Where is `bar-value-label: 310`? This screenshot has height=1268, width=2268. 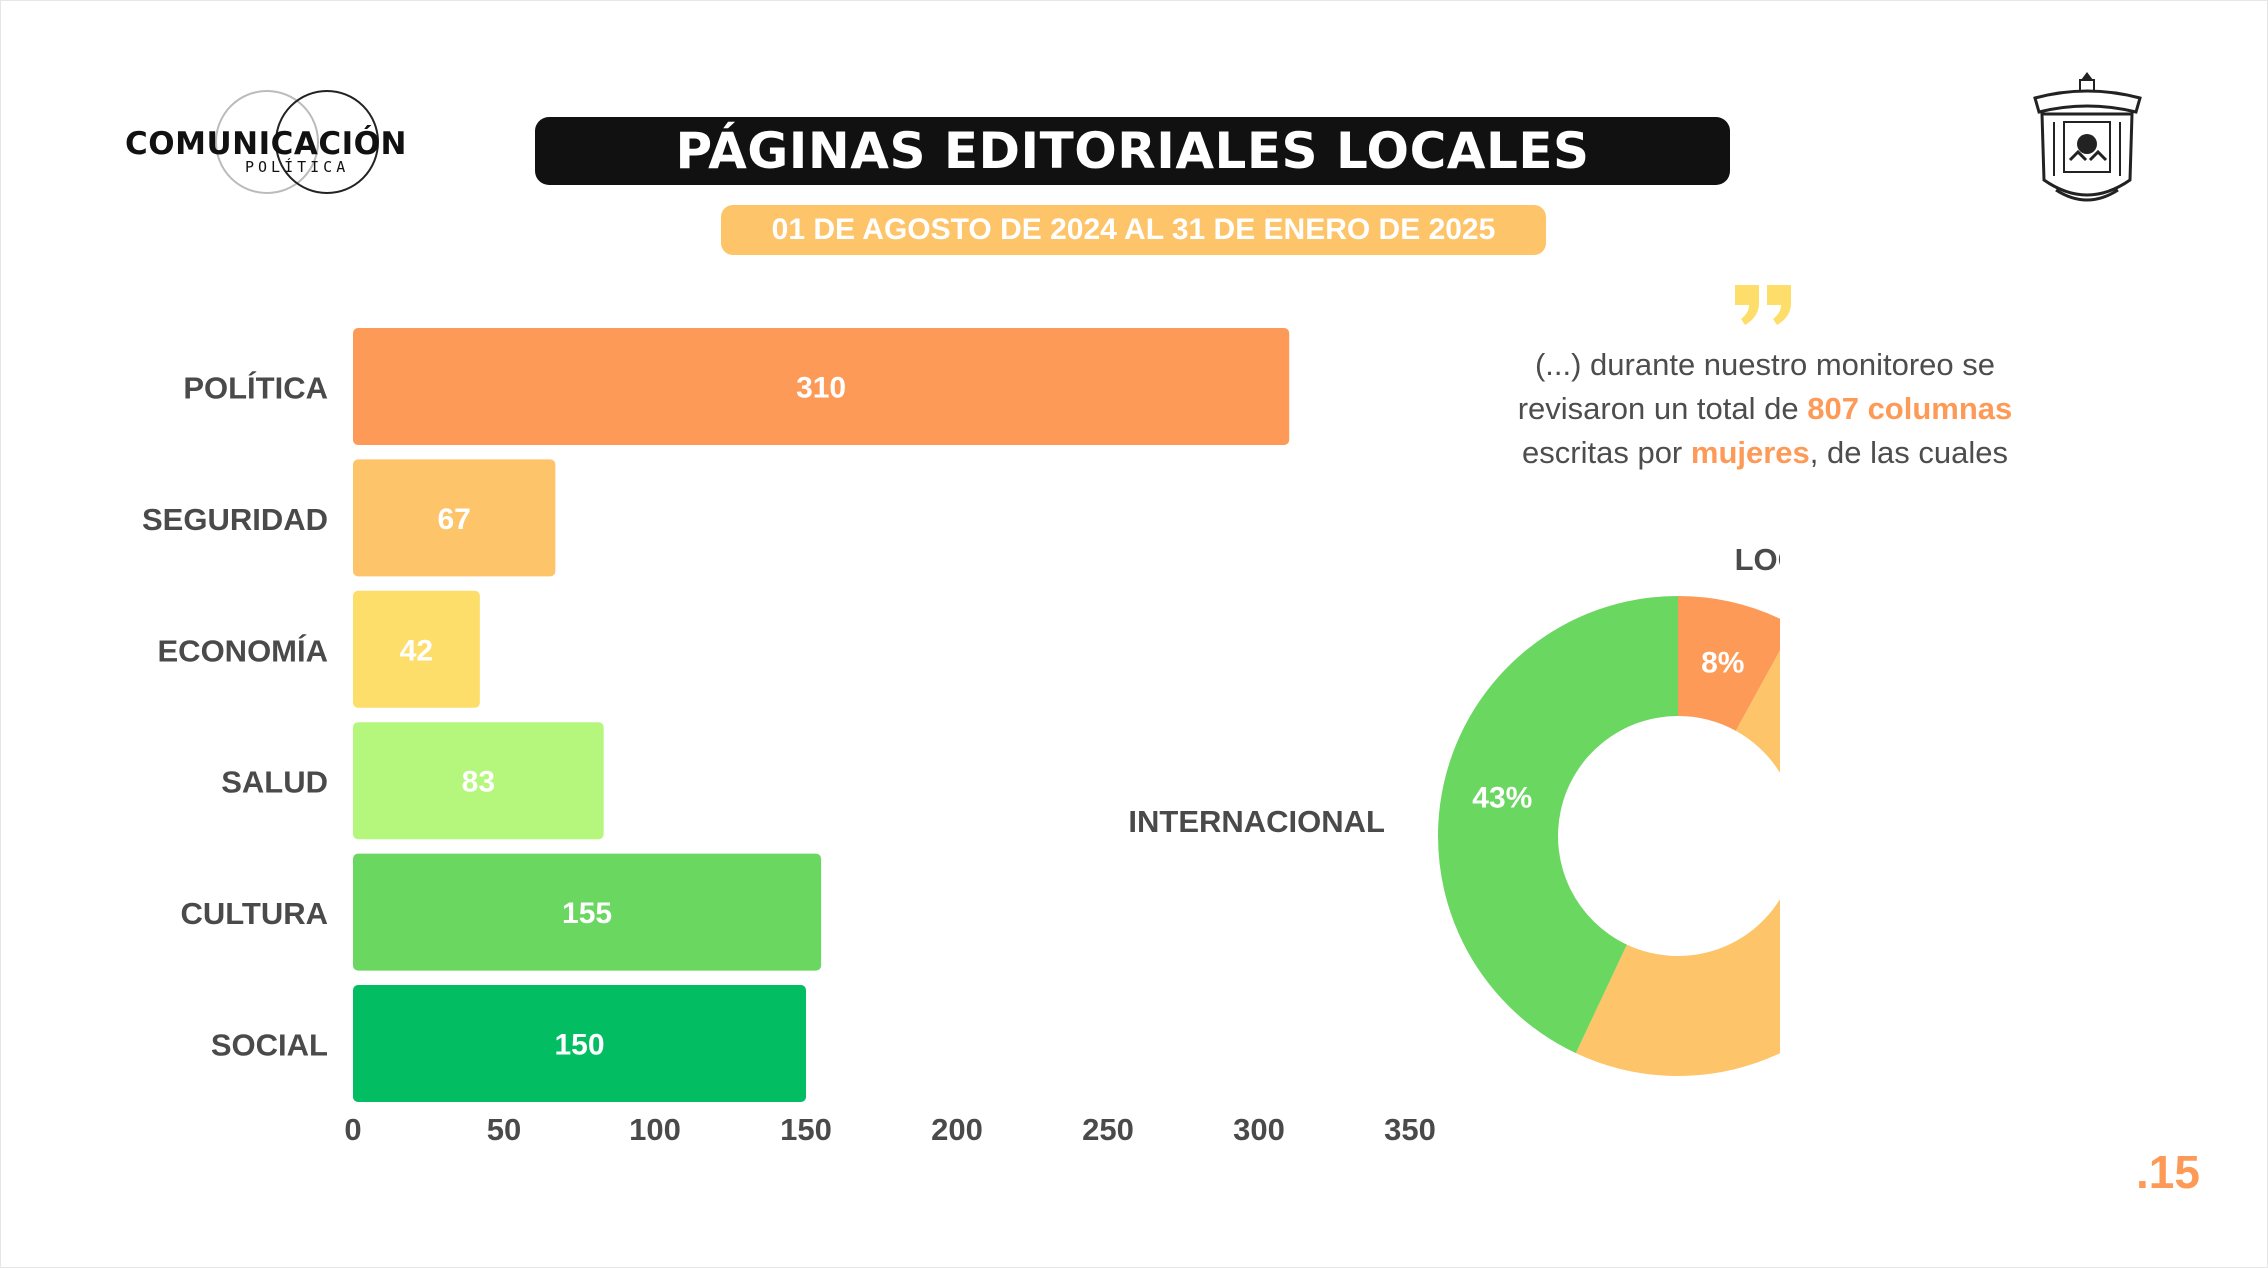
bar-value-label: 310 is located at coordinates (821, 388).